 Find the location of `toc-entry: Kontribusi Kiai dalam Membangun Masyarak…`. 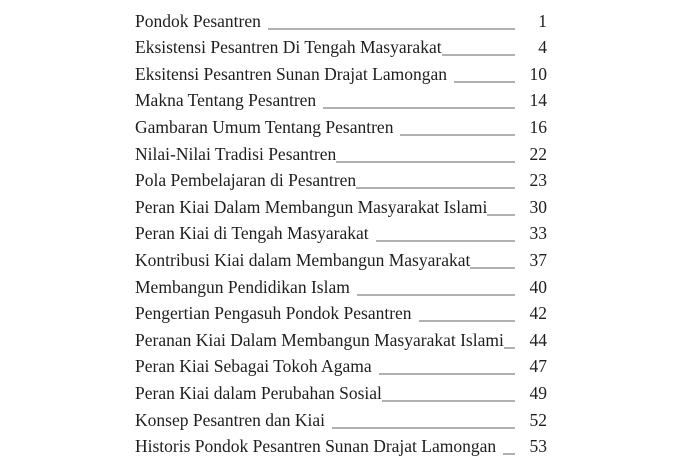

toc-entry: Kontribusi Kiai dalam Membangun Masyarak… is located at coordinates (341, 260).